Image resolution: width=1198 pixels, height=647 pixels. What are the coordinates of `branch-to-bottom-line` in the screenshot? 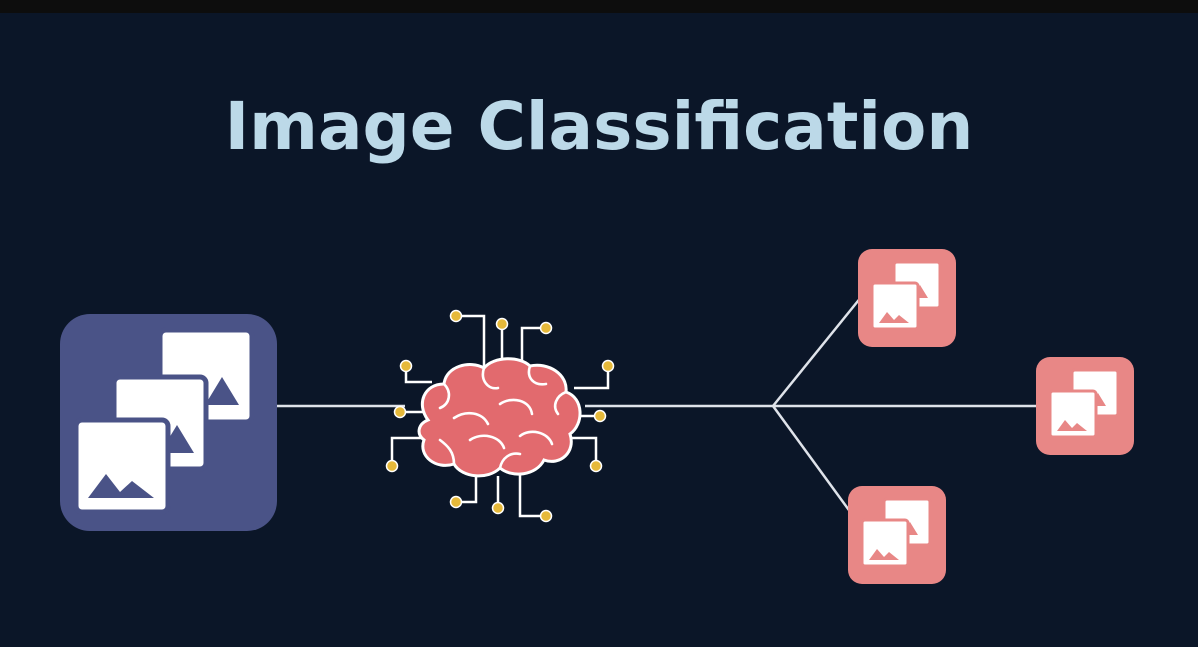 It's located at (817, 467).